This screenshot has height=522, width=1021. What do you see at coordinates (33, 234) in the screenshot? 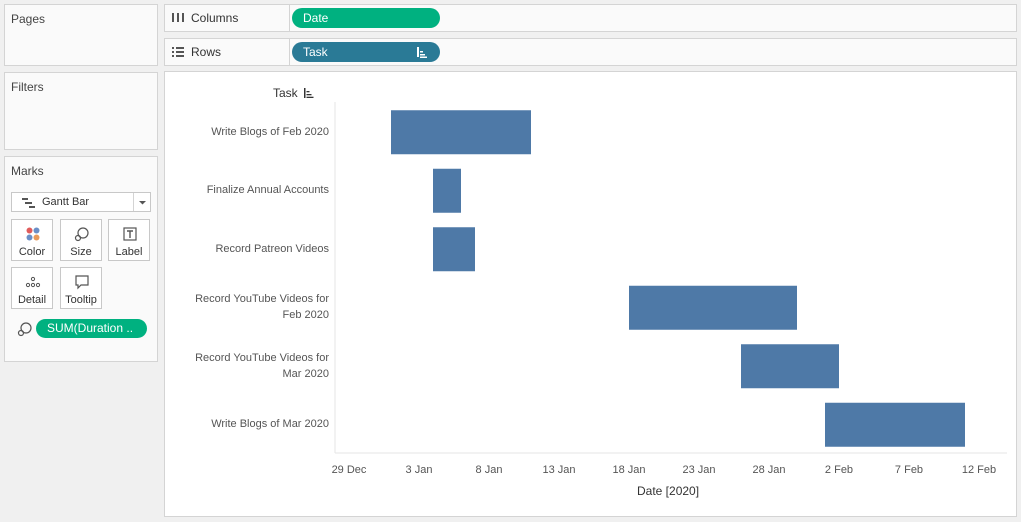
I see `color-icon` at bounding box center [33, 234].